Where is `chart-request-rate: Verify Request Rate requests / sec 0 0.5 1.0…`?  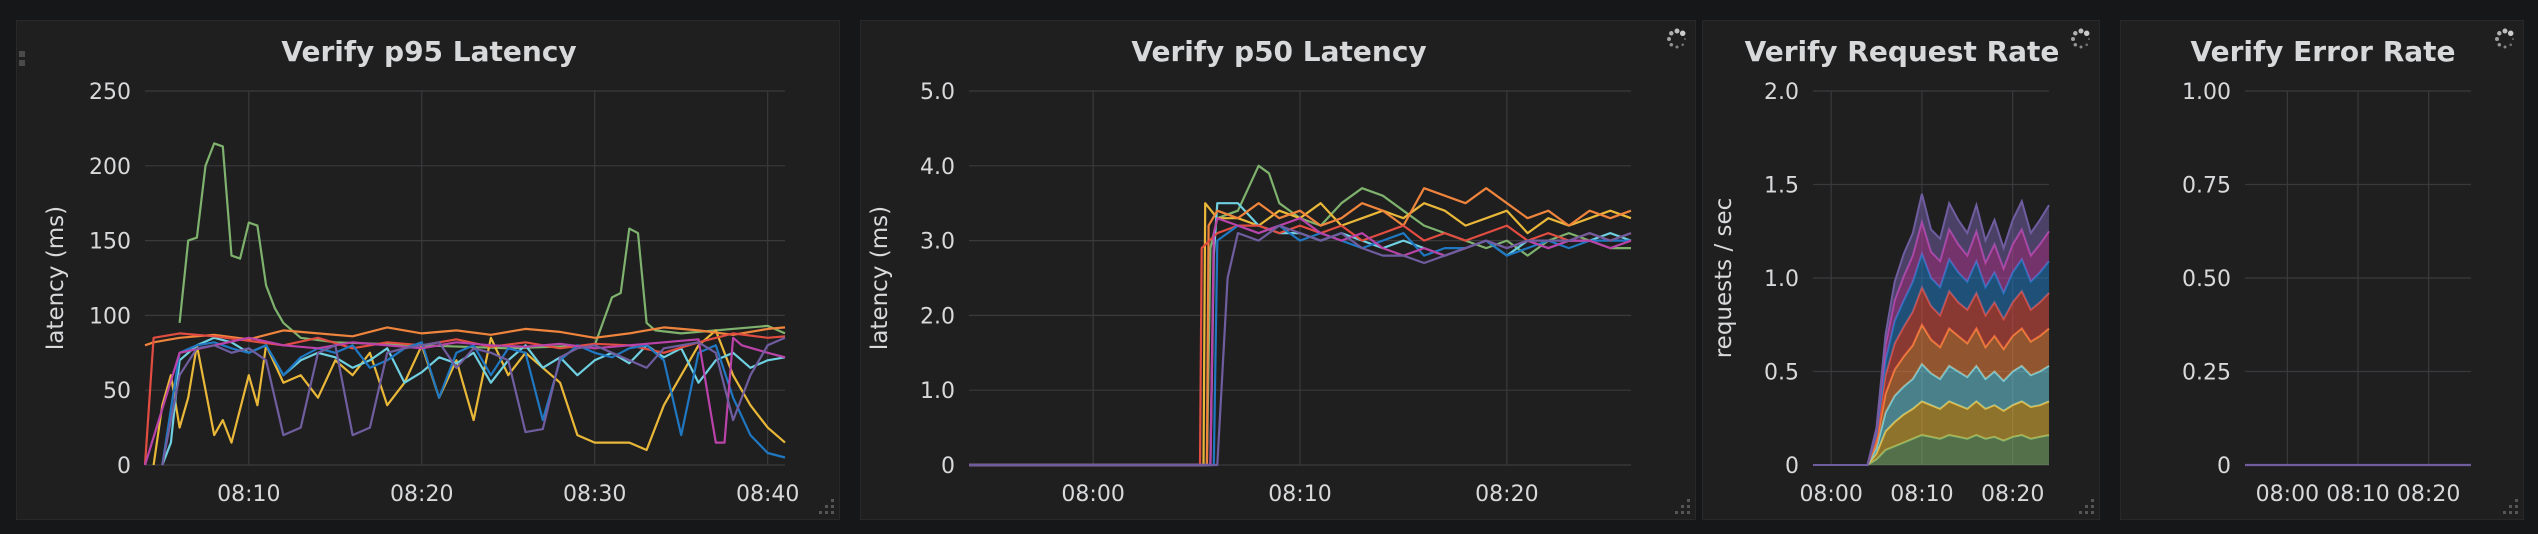 chart-request-rate: Verify Request Rate requests / sec 0 0.5 1.0… is located at coordinates (1902, 271).